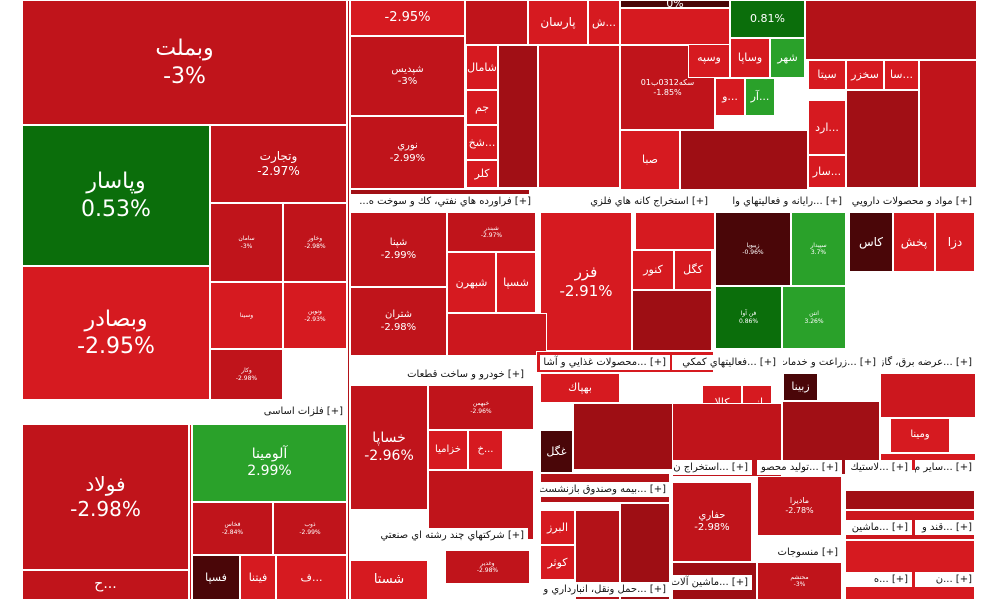  What do you see at coordinates (712, 467) in the screenshot?
I see `sector-header: [+] ...استخراج ن` at bounding box center [712, 467].